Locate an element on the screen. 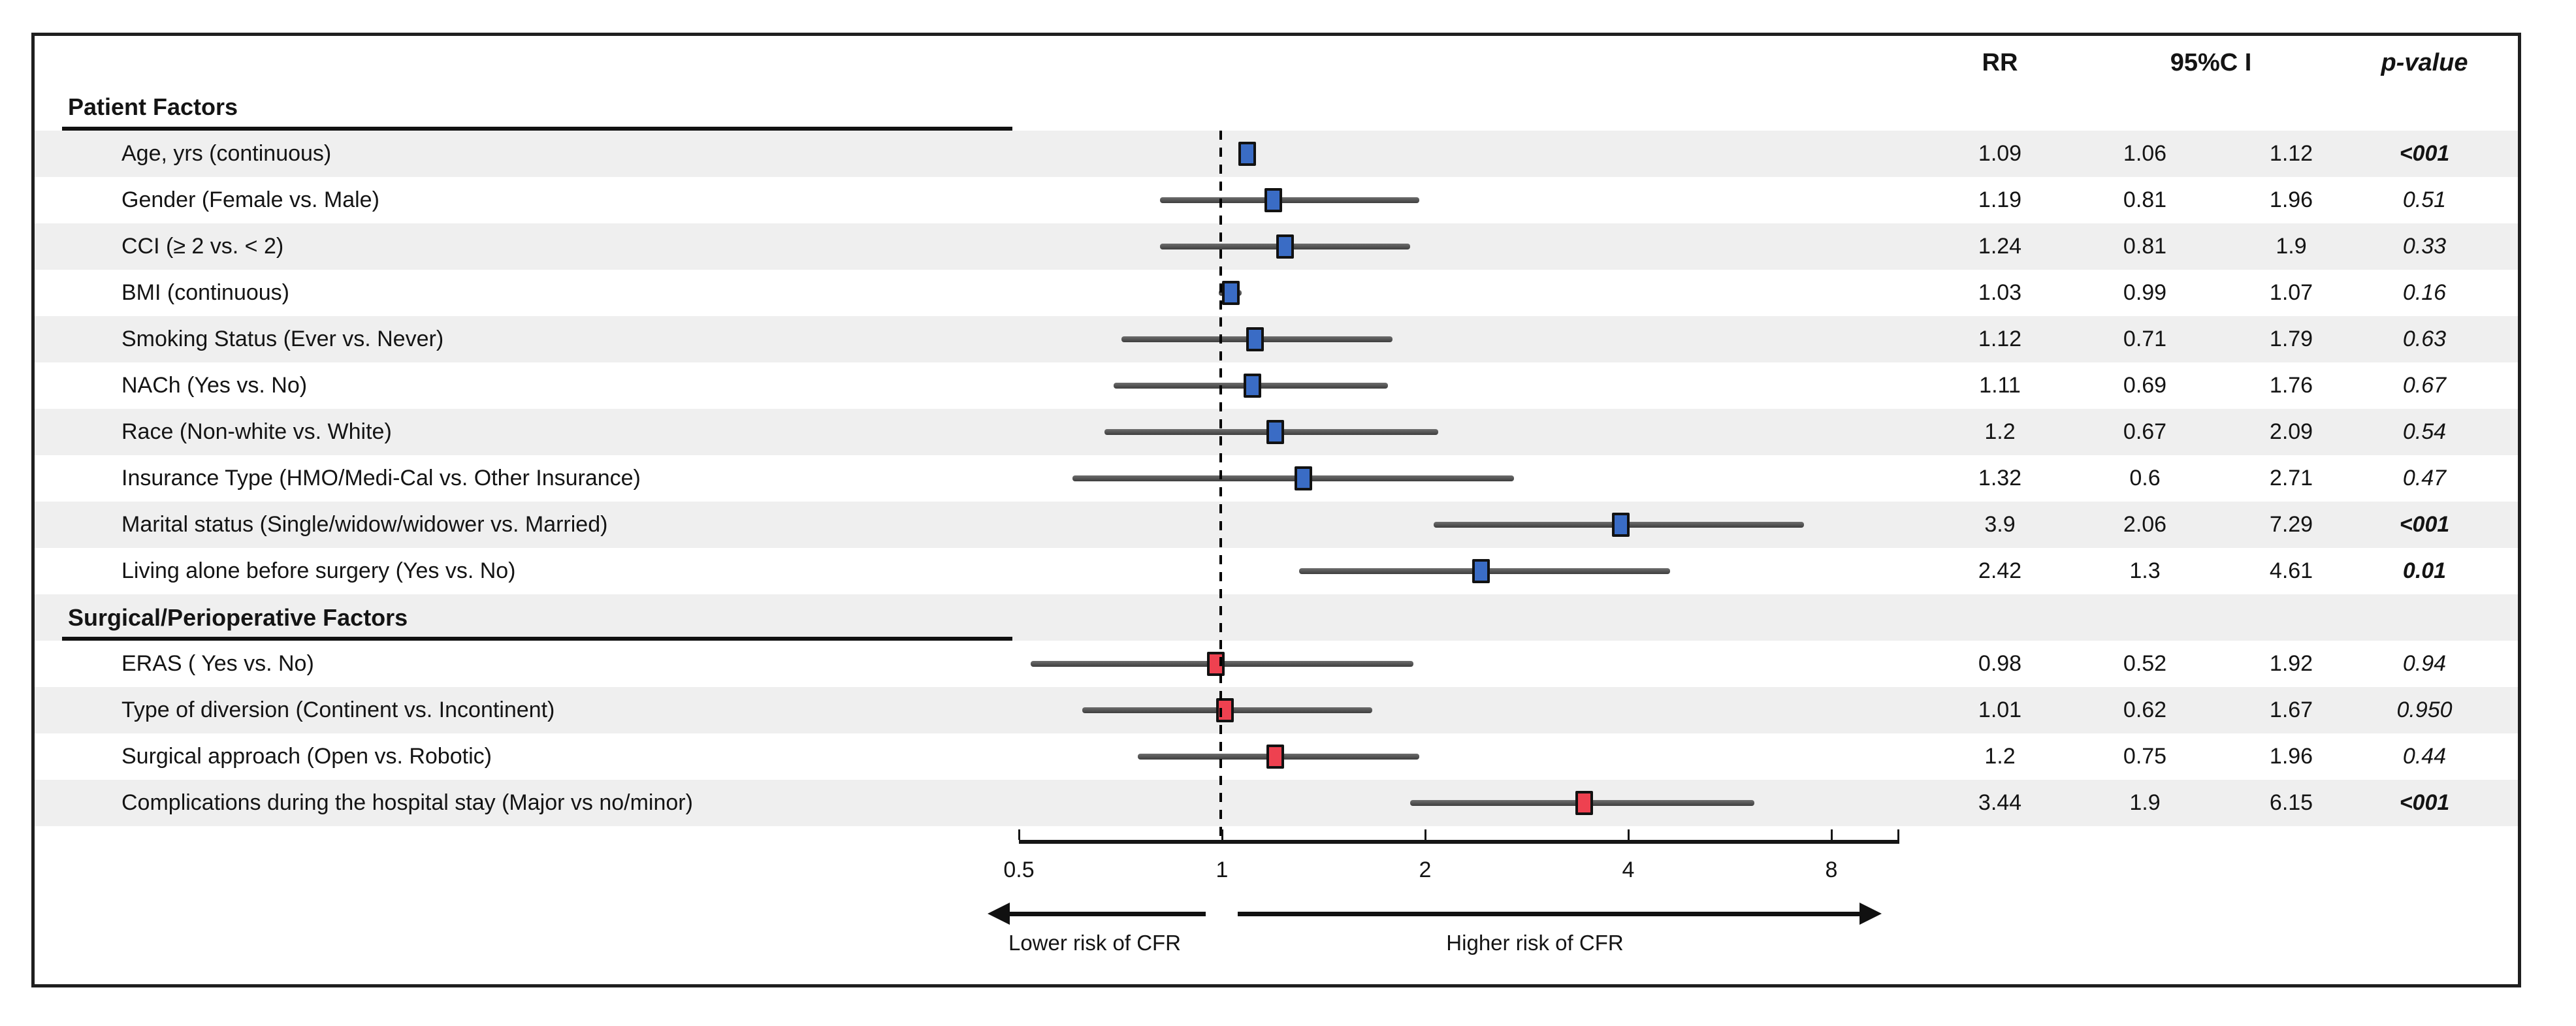 This screenshot has width=2576, height=1026. factor-label: Gender (Female vs. Male) is located at coordinates (250, 199).